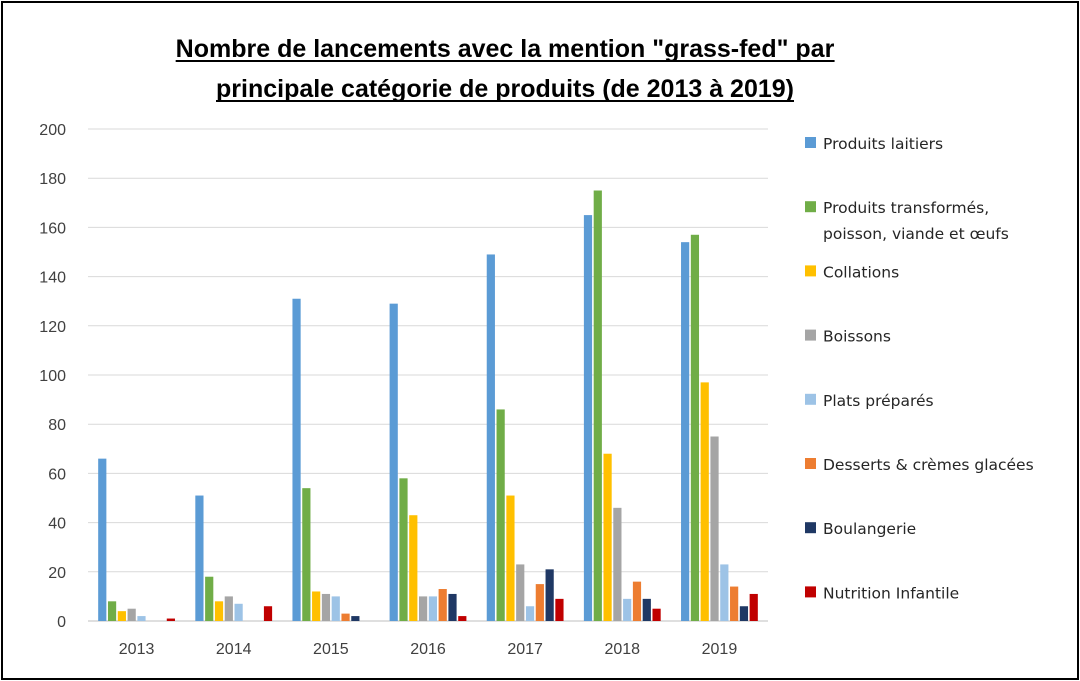  What do you see at coordinates (720, 649) in the screenshot?
I see `x-tick-label: 2019` at bounding box center [720, 649].